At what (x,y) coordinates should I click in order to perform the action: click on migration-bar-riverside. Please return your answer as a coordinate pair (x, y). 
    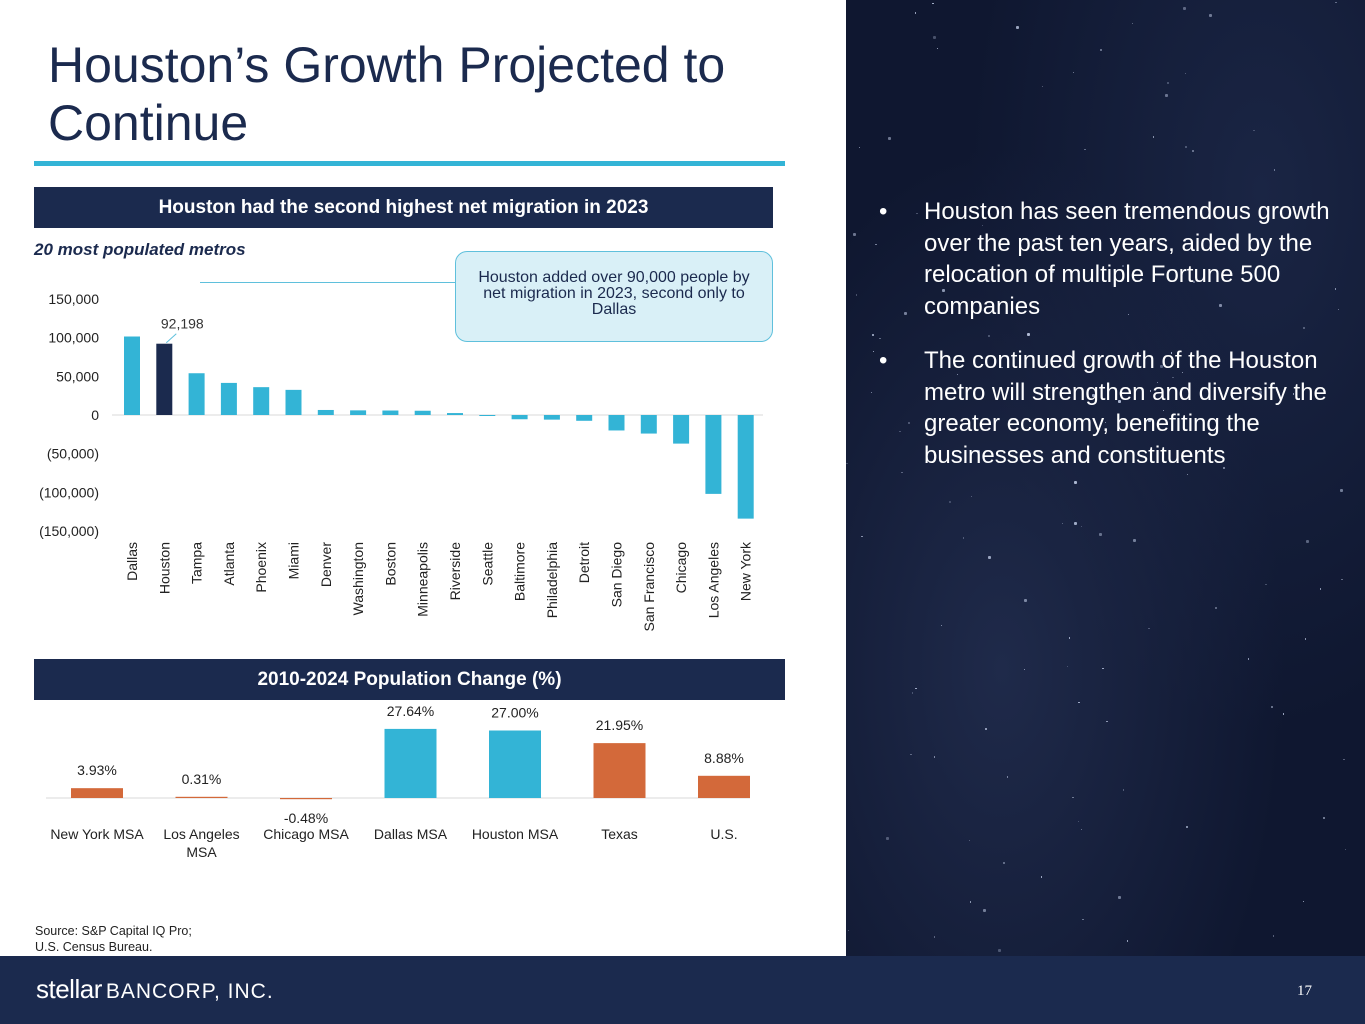
    Looking at the image, I should click on (455, 414).